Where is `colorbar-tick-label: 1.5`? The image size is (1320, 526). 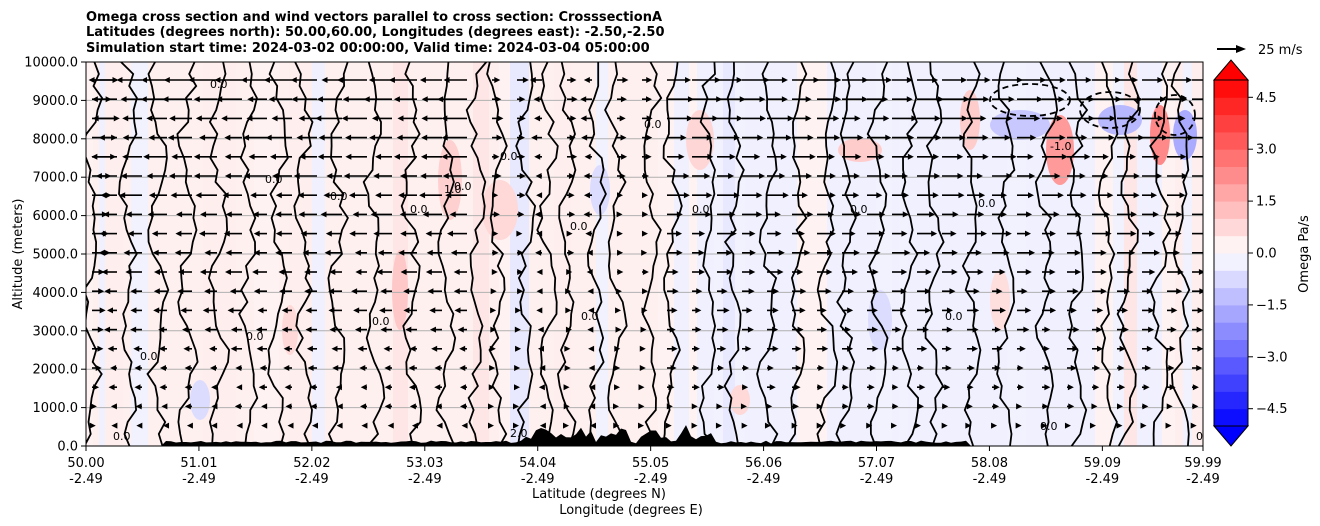 colorbar-tick-label: 1.5 is located at coordinates (1266, 202).